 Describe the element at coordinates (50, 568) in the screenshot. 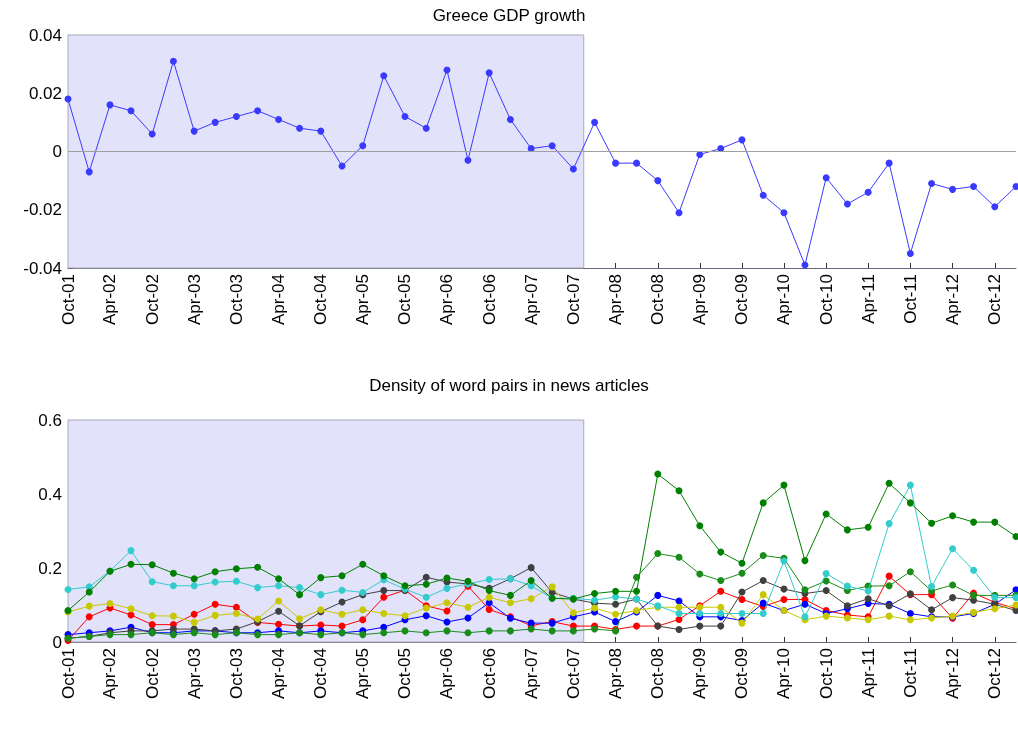

I see `y-tick-label: 0.2` at that location.